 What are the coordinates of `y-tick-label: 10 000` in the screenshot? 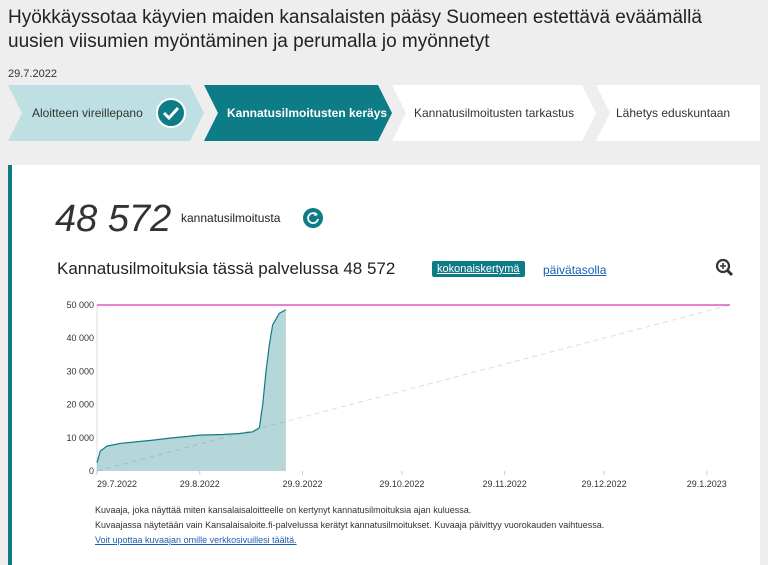 It's located at (80, 438).